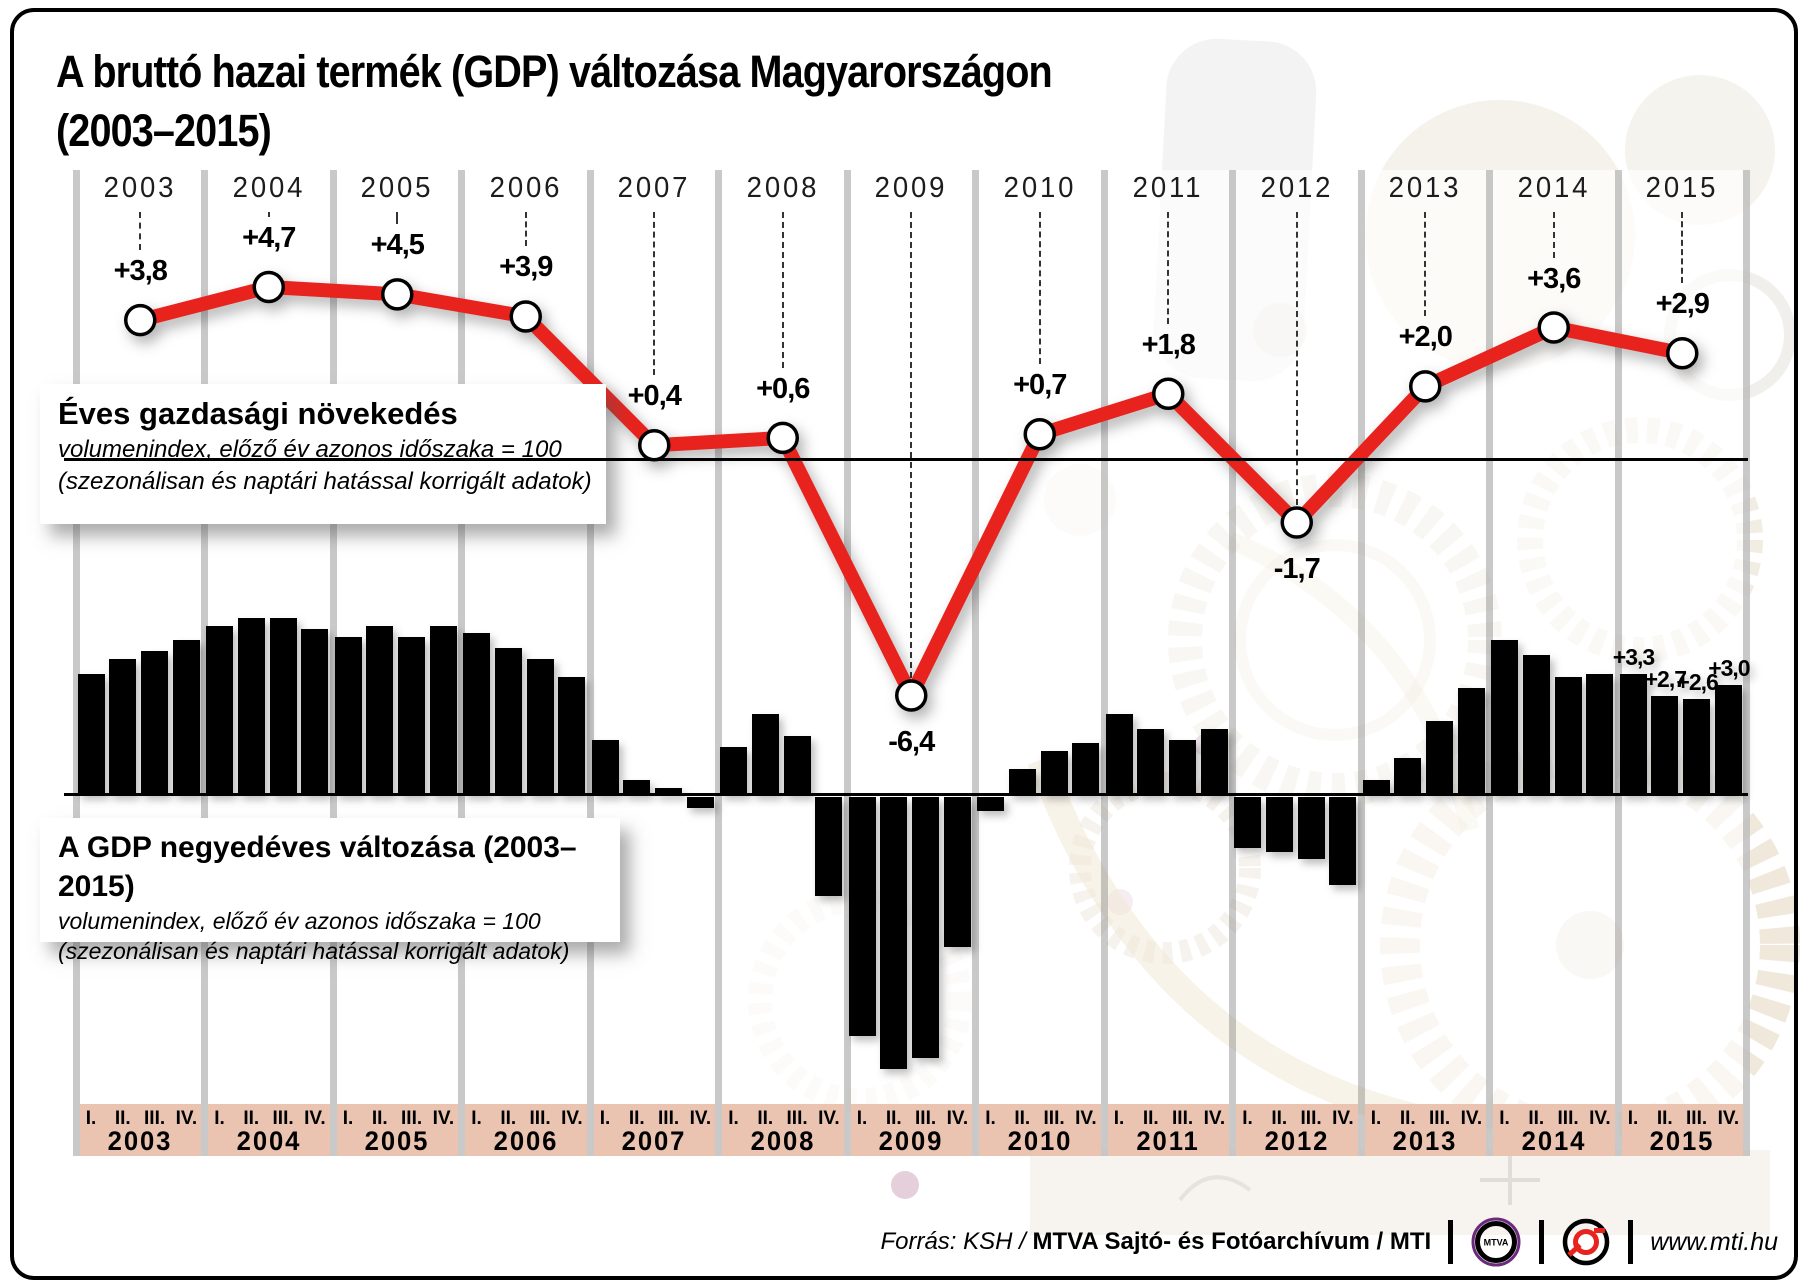 This screenshot has width=1804, height=1284. I want to click on axis-year-label: 2011, so click(1168, 188).